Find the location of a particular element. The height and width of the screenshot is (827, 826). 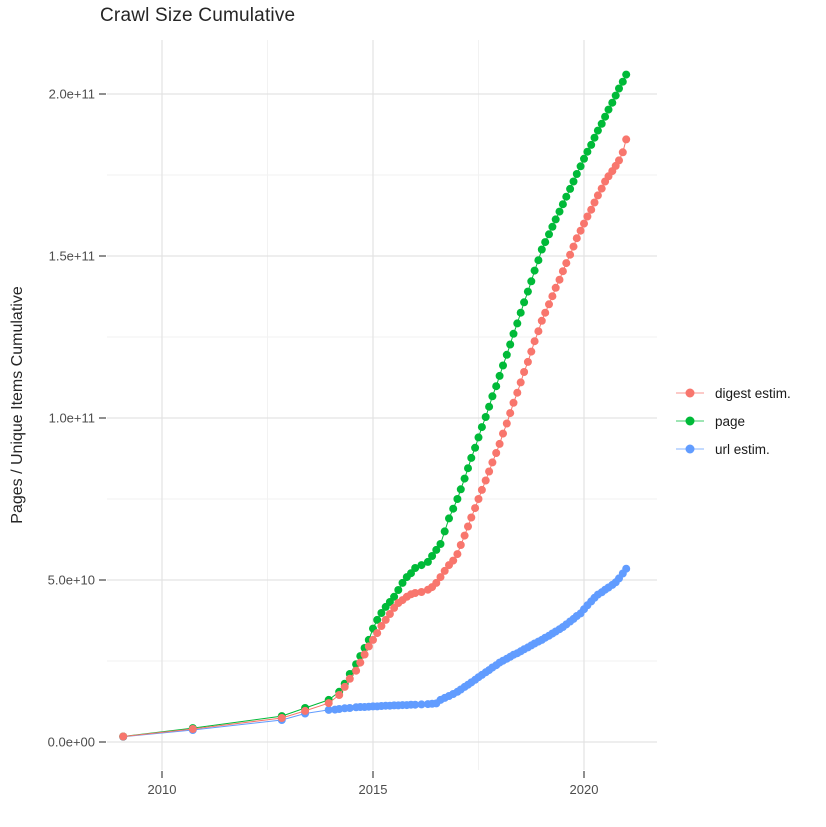

y-tick-label: 1.0e+11 is located at coordinates (72, 418).